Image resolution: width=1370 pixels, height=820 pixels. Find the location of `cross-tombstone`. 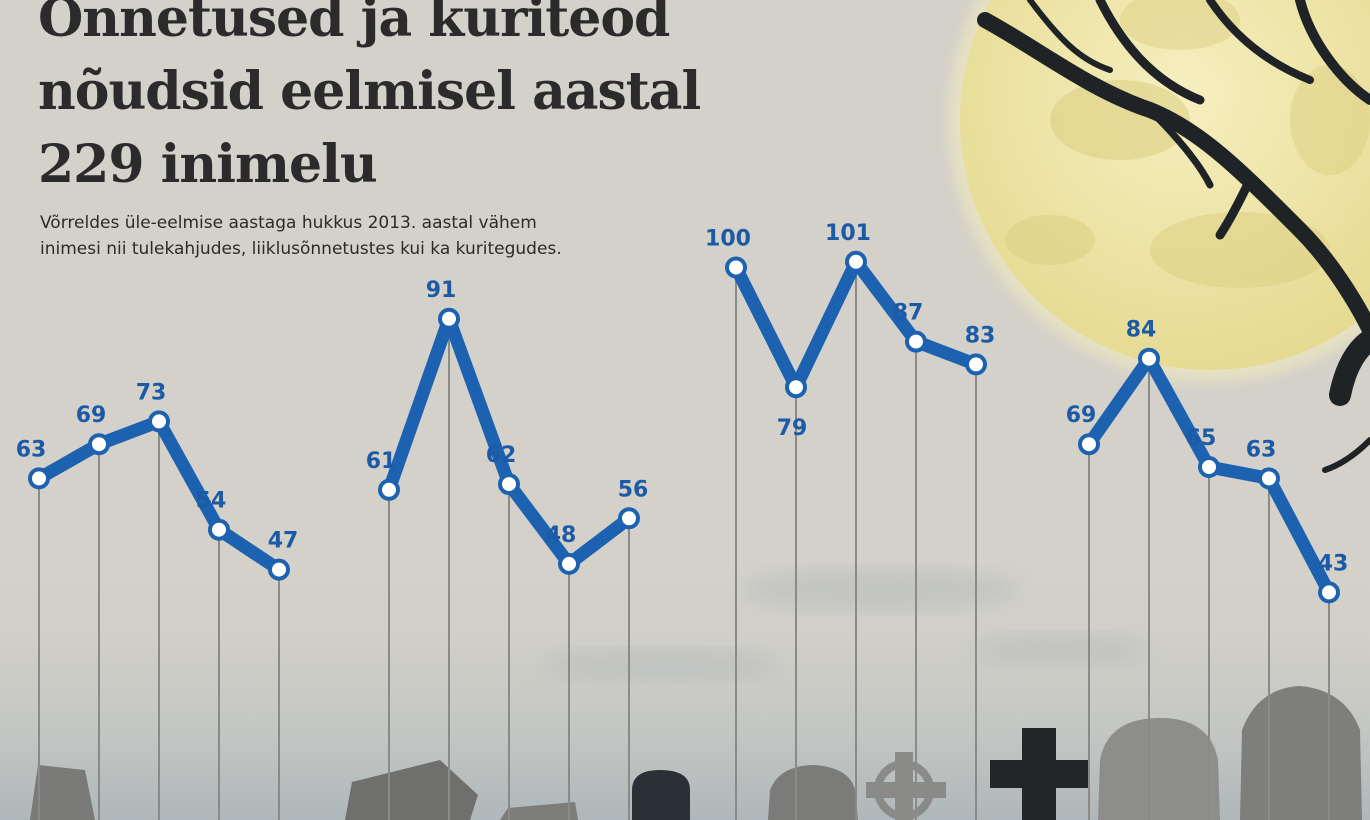

cross-tombstone is located at coordinates (1040, 774).